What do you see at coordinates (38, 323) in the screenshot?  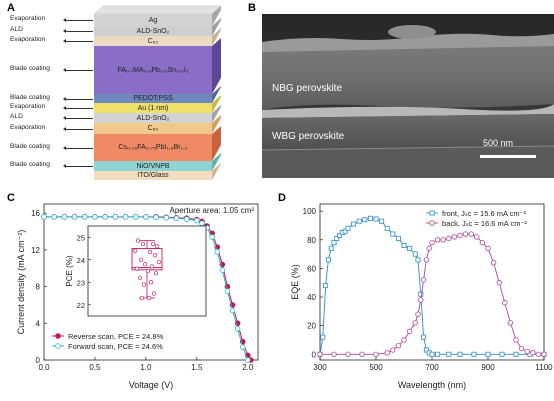 I see `y-tick-label: 4` at bounding box center [38, 323].